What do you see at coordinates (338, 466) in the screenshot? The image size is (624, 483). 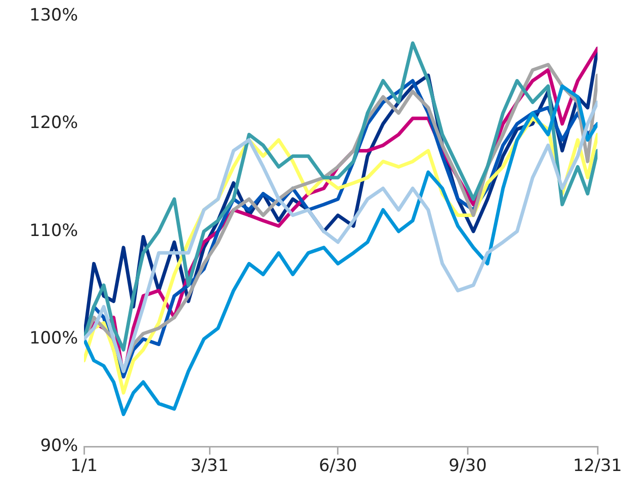 I see `x-tick-label: 6/30` at bounding box center [338, 466].